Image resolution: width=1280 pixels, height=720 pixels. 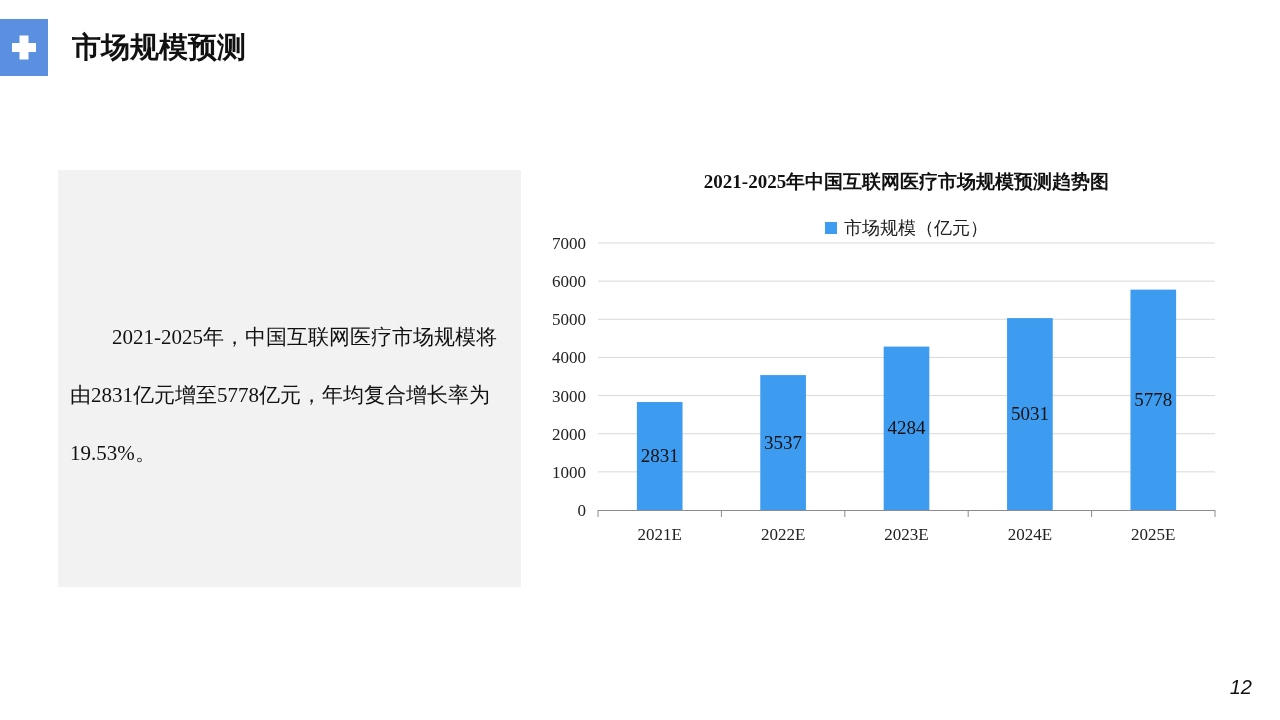 What do you see at coordinates (783, 534) in the screenshot?
I see `x-tick-label: 2022E` at bounding box center [783, 534].